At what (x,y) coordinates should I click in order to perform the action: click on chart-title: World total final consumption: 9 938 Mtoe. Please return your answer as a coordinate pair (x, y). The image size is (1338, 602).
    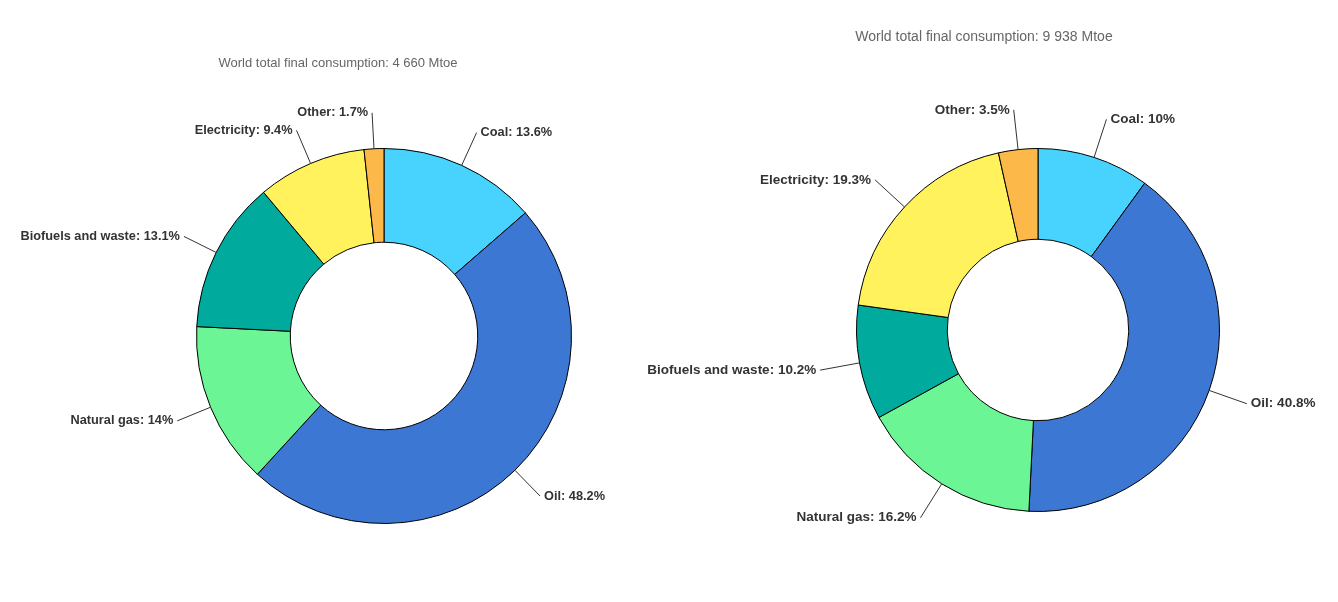
    Looking at the image, I should click on (984, 36).